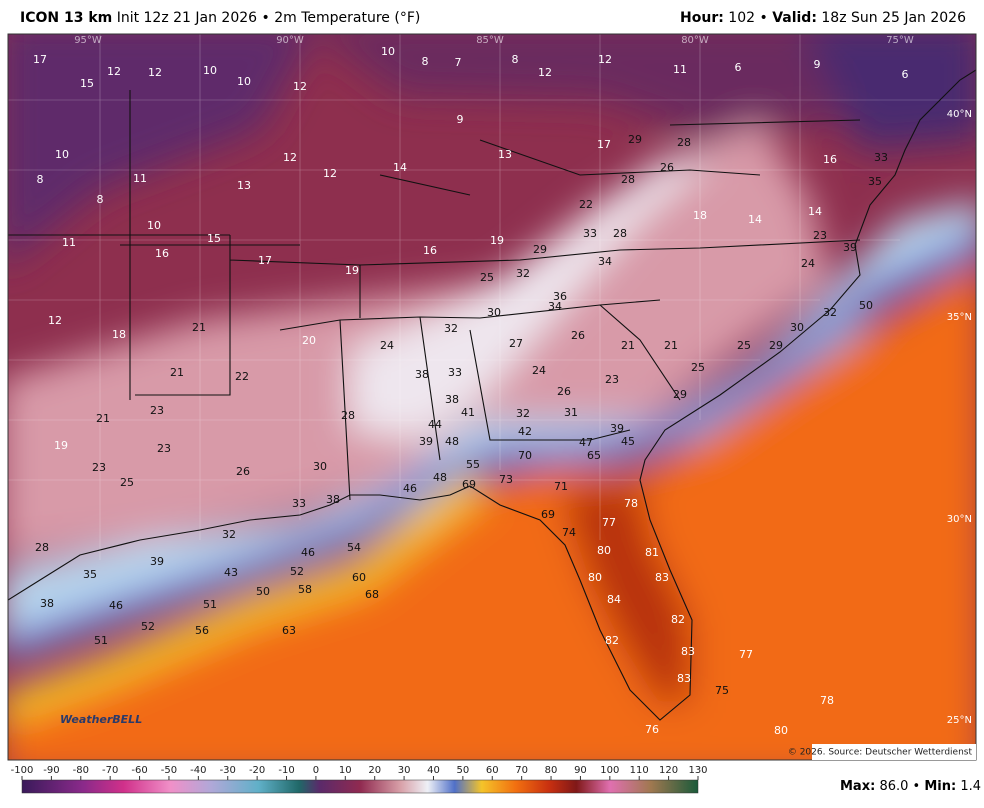 This screenshot has width=984, height=808. What do you see at coordinates (551, 770) in the screenshot?
I see `colorbar-label: 80` at bounding box center [551, 770].